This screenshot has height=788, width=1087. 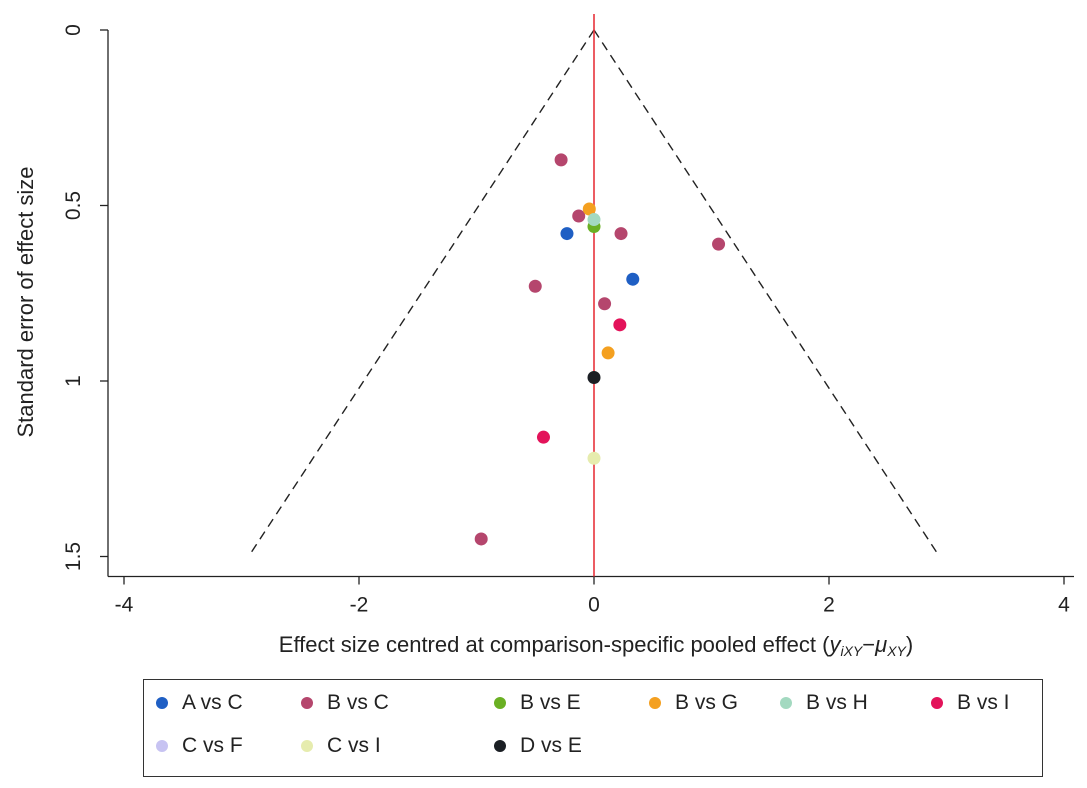 What do you see at coordinates (212, 702) in the screenshot?
I see `legend-label: A vs C` at bounding box center [212, 702].